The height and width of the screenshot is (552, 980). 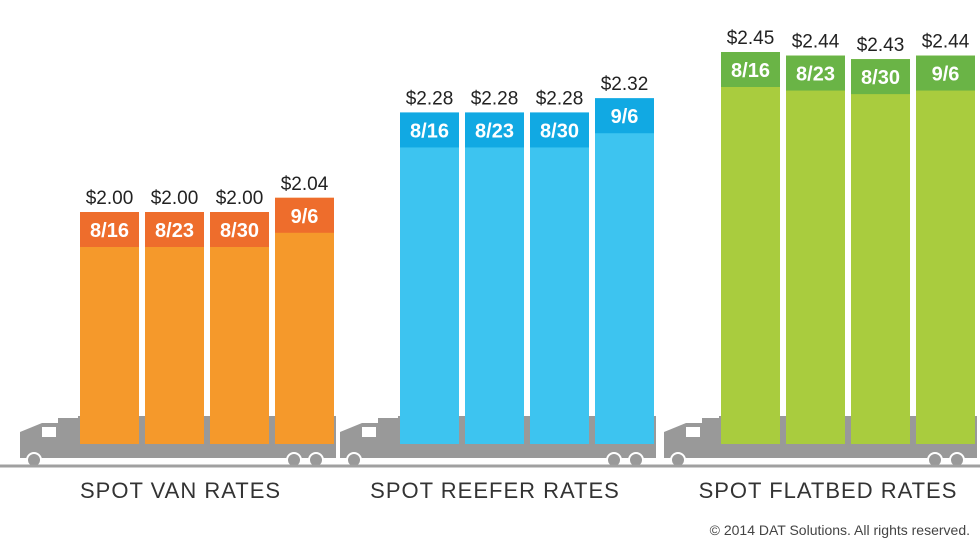 I want to click on category-label-van-1: 8/23, so click(x=174, y=231).